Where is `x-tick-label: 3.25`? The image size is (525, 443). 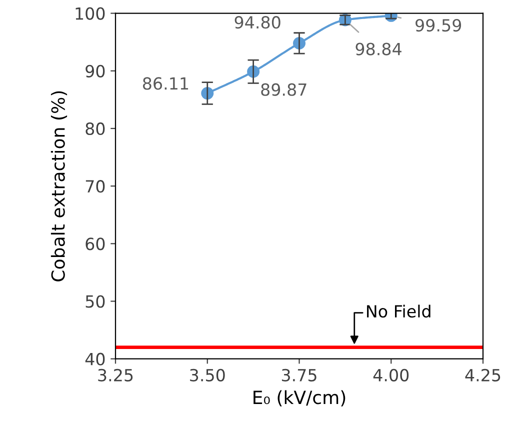 x-tick-label: 3.25 is located at coordinates (115, 375).